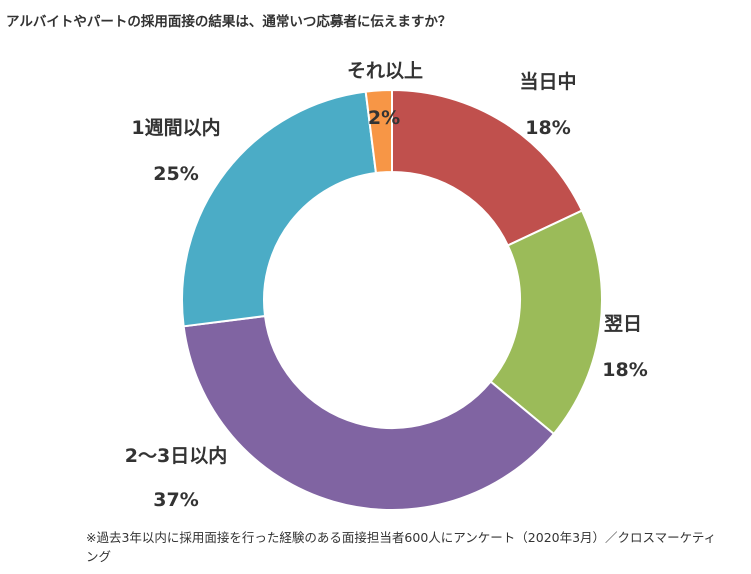 The height and width of the screenshot is (574, 751). What do you see at coordinates (175, 127) in the screenshot?
I see `slice-label-within-1-week: 1週間以内` at bounding box center [175, 127].